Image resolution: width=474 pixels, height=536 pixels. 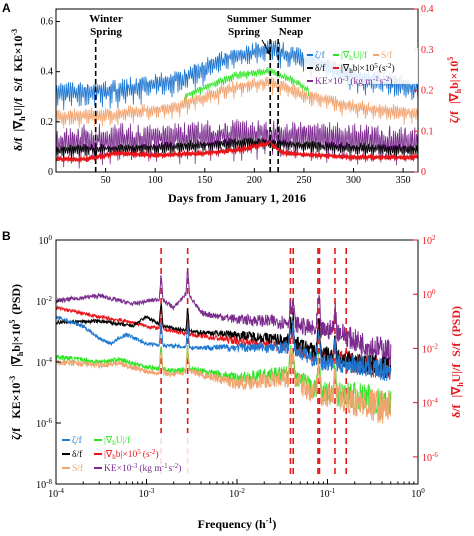 What do you see at coordinates (155, 180) in the screenshot?
I see `panel-a-xtick-label: 100` at bounding box center [155, 180].